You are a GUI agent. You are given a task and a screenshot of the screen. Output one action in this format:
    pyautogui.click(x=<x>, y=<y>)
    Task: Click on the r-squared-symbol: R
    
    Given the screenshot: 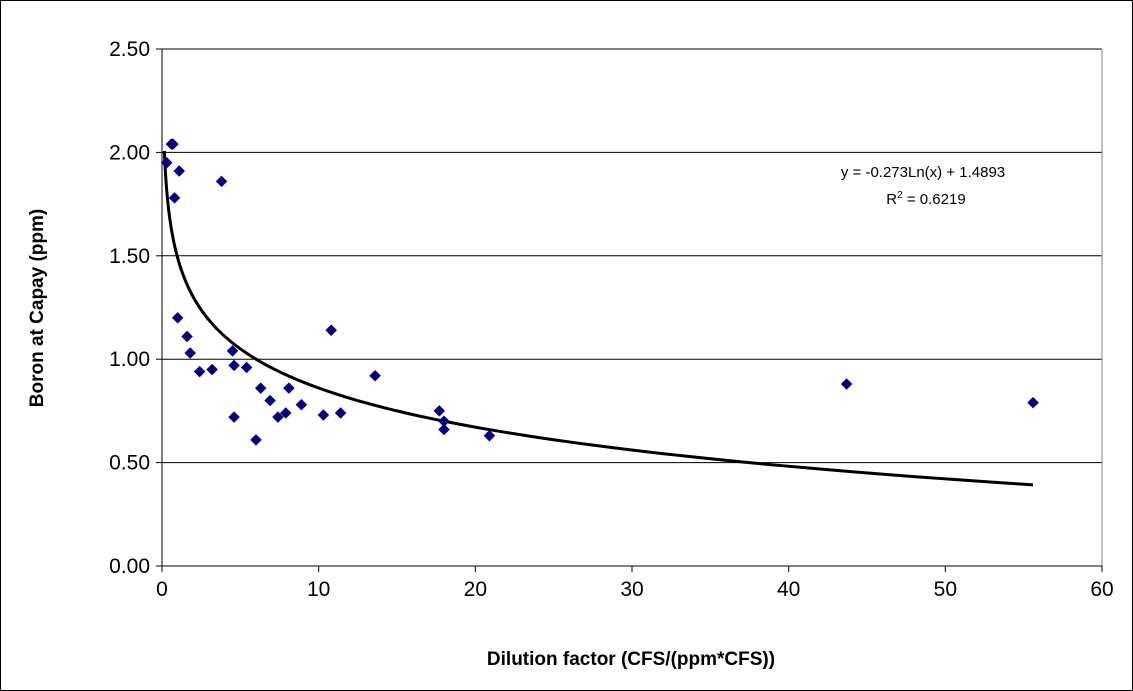 What is the action you would take?
    pyautogui.click(x=891, y=199)
    